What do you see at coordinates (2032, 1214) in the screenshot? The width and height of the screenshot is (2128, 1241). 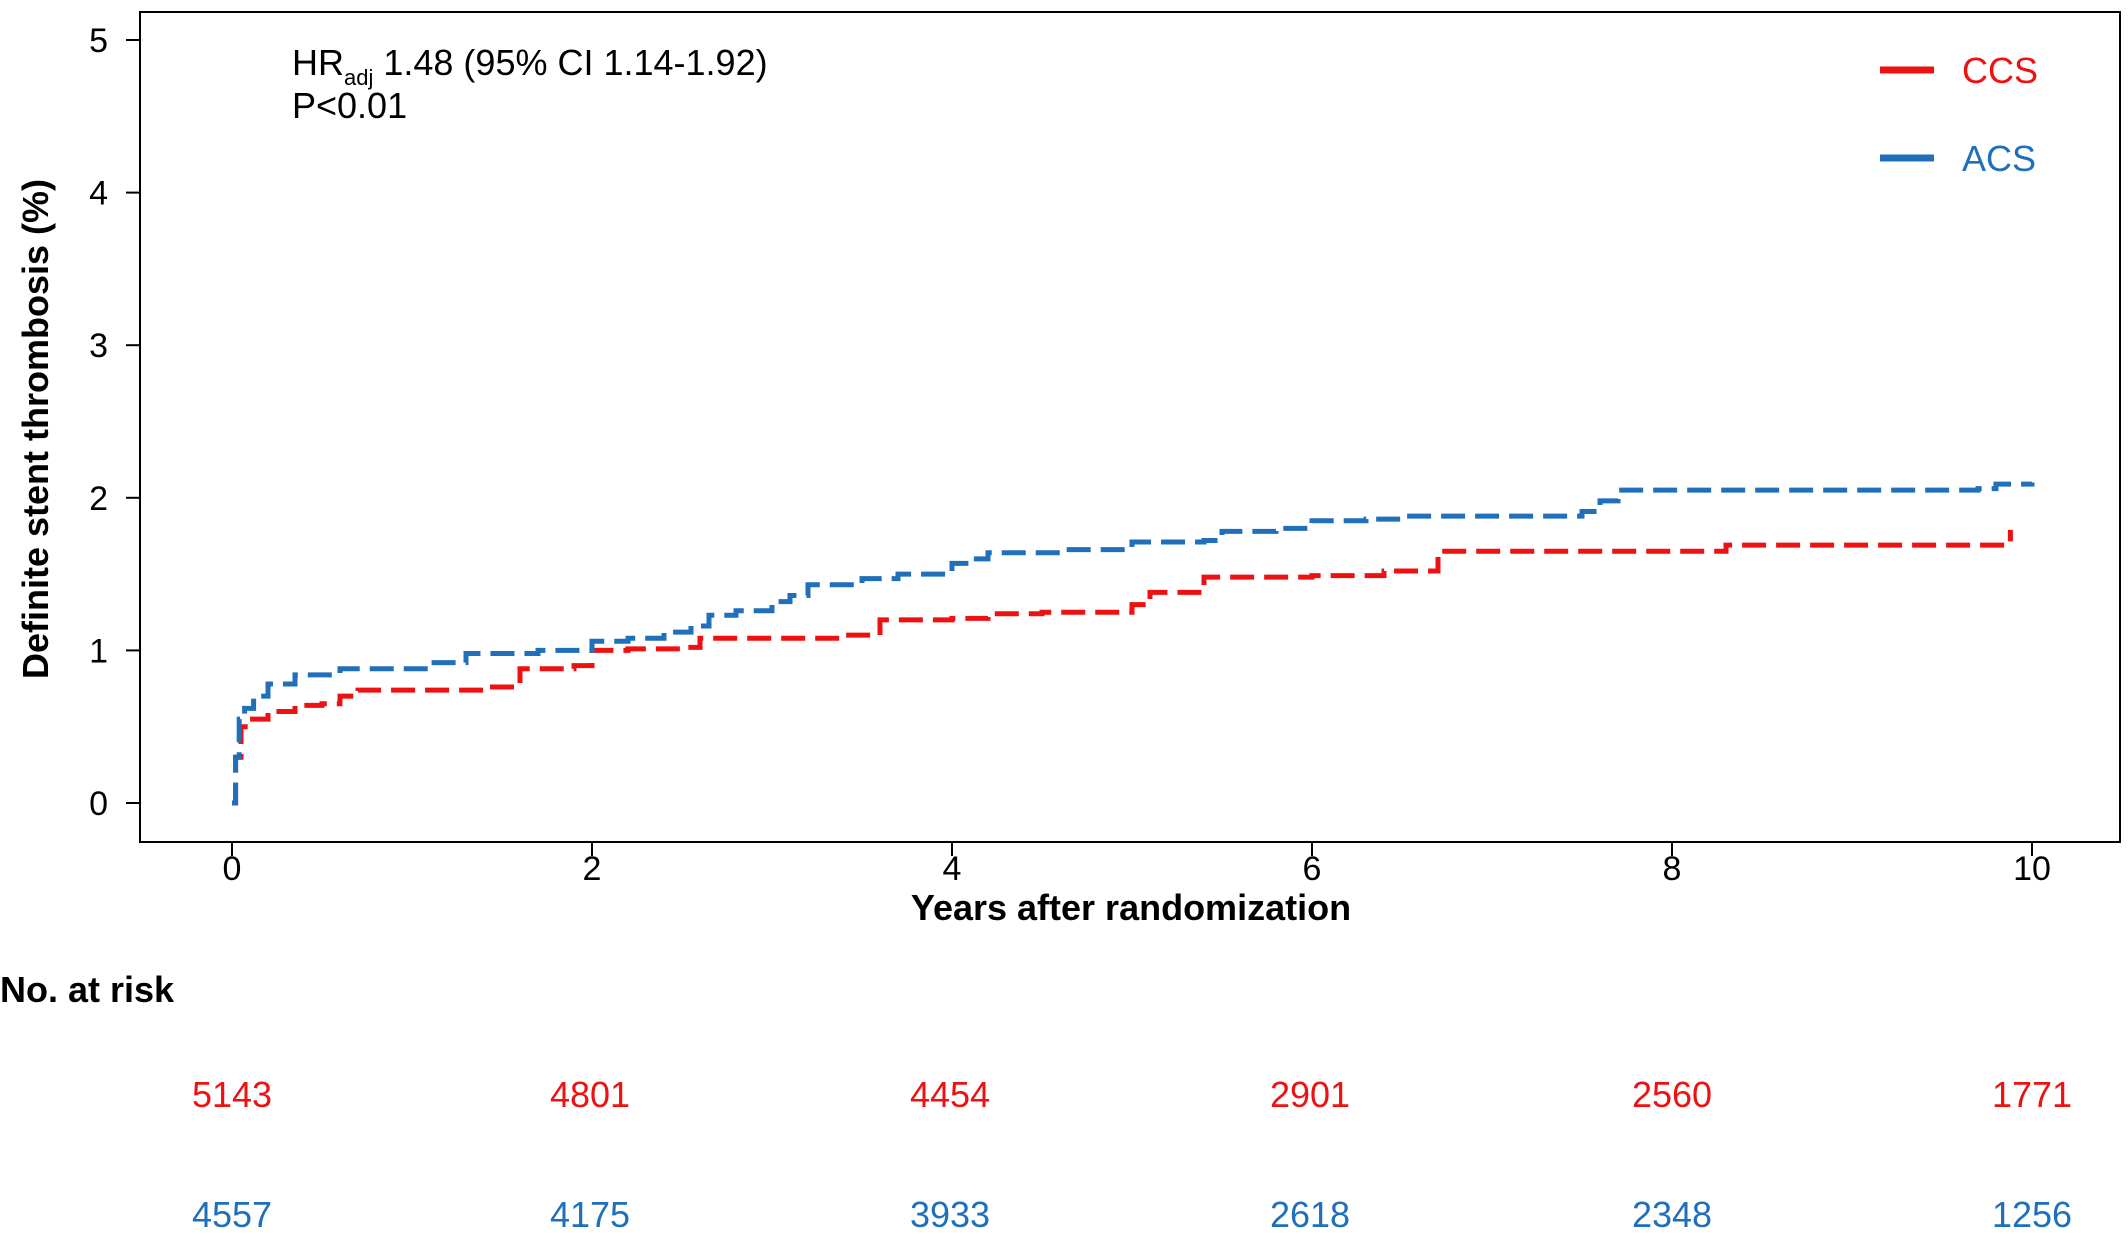 I see `risk-value-acs: 1256` at bounding box center [2032, 1214].